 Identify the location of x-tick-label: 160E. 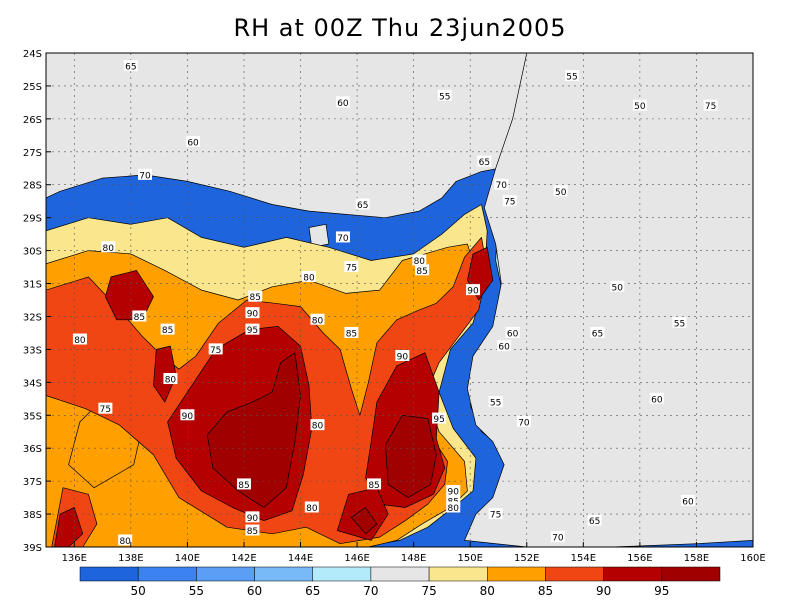
(752, 558).